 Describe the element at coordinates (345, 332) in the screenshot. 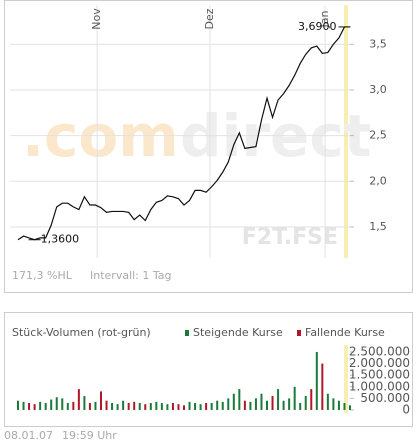

I see `legend-label: Fallende Kurse` at that location.